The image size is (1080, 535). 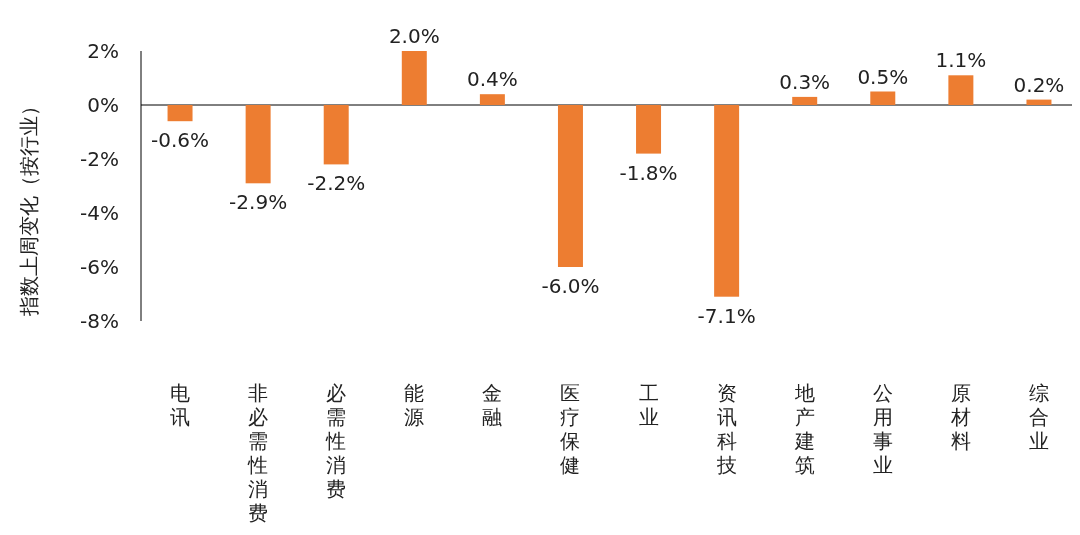 What do you see at coordinates (1039, 84) in the screenshot?
I see `data-label: 0.2%` at bounding box center [1039, 84].